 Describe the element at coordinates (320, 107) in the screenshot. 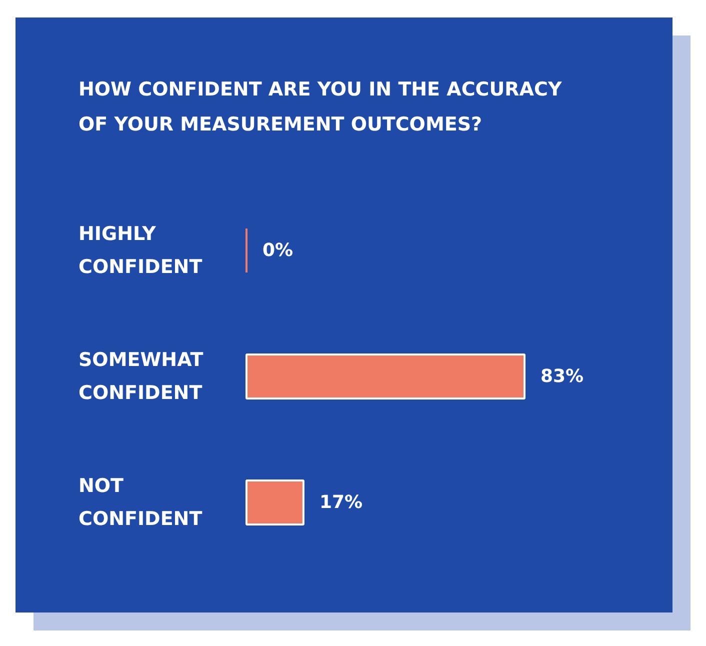

I see `chart-title: HOW CONFIDENT ARE YOU IN THE ACCURACY OF YOUR MEASUREMENT OUTCOMES?` at that location.